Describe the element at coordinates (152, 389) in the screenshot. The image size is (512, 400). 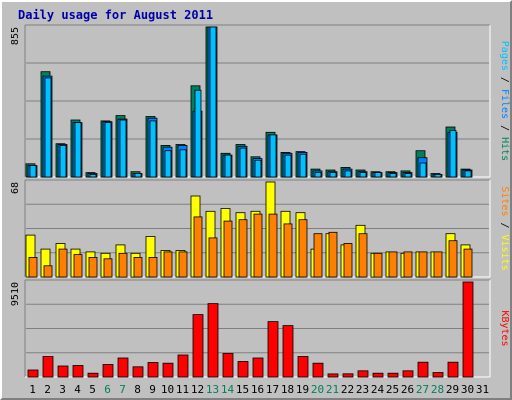
I see `x-tick-label-day-9: 9` at that location.